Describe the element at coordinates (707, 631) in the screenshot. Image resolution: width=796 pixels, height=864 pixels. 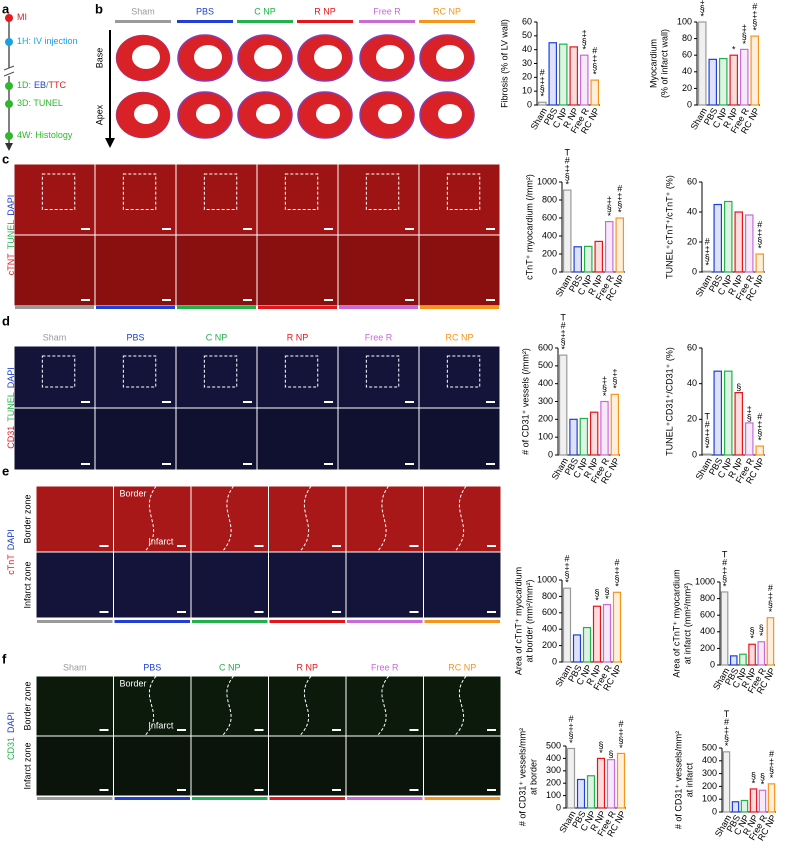
I see `y-tick-label: 400` at that location.